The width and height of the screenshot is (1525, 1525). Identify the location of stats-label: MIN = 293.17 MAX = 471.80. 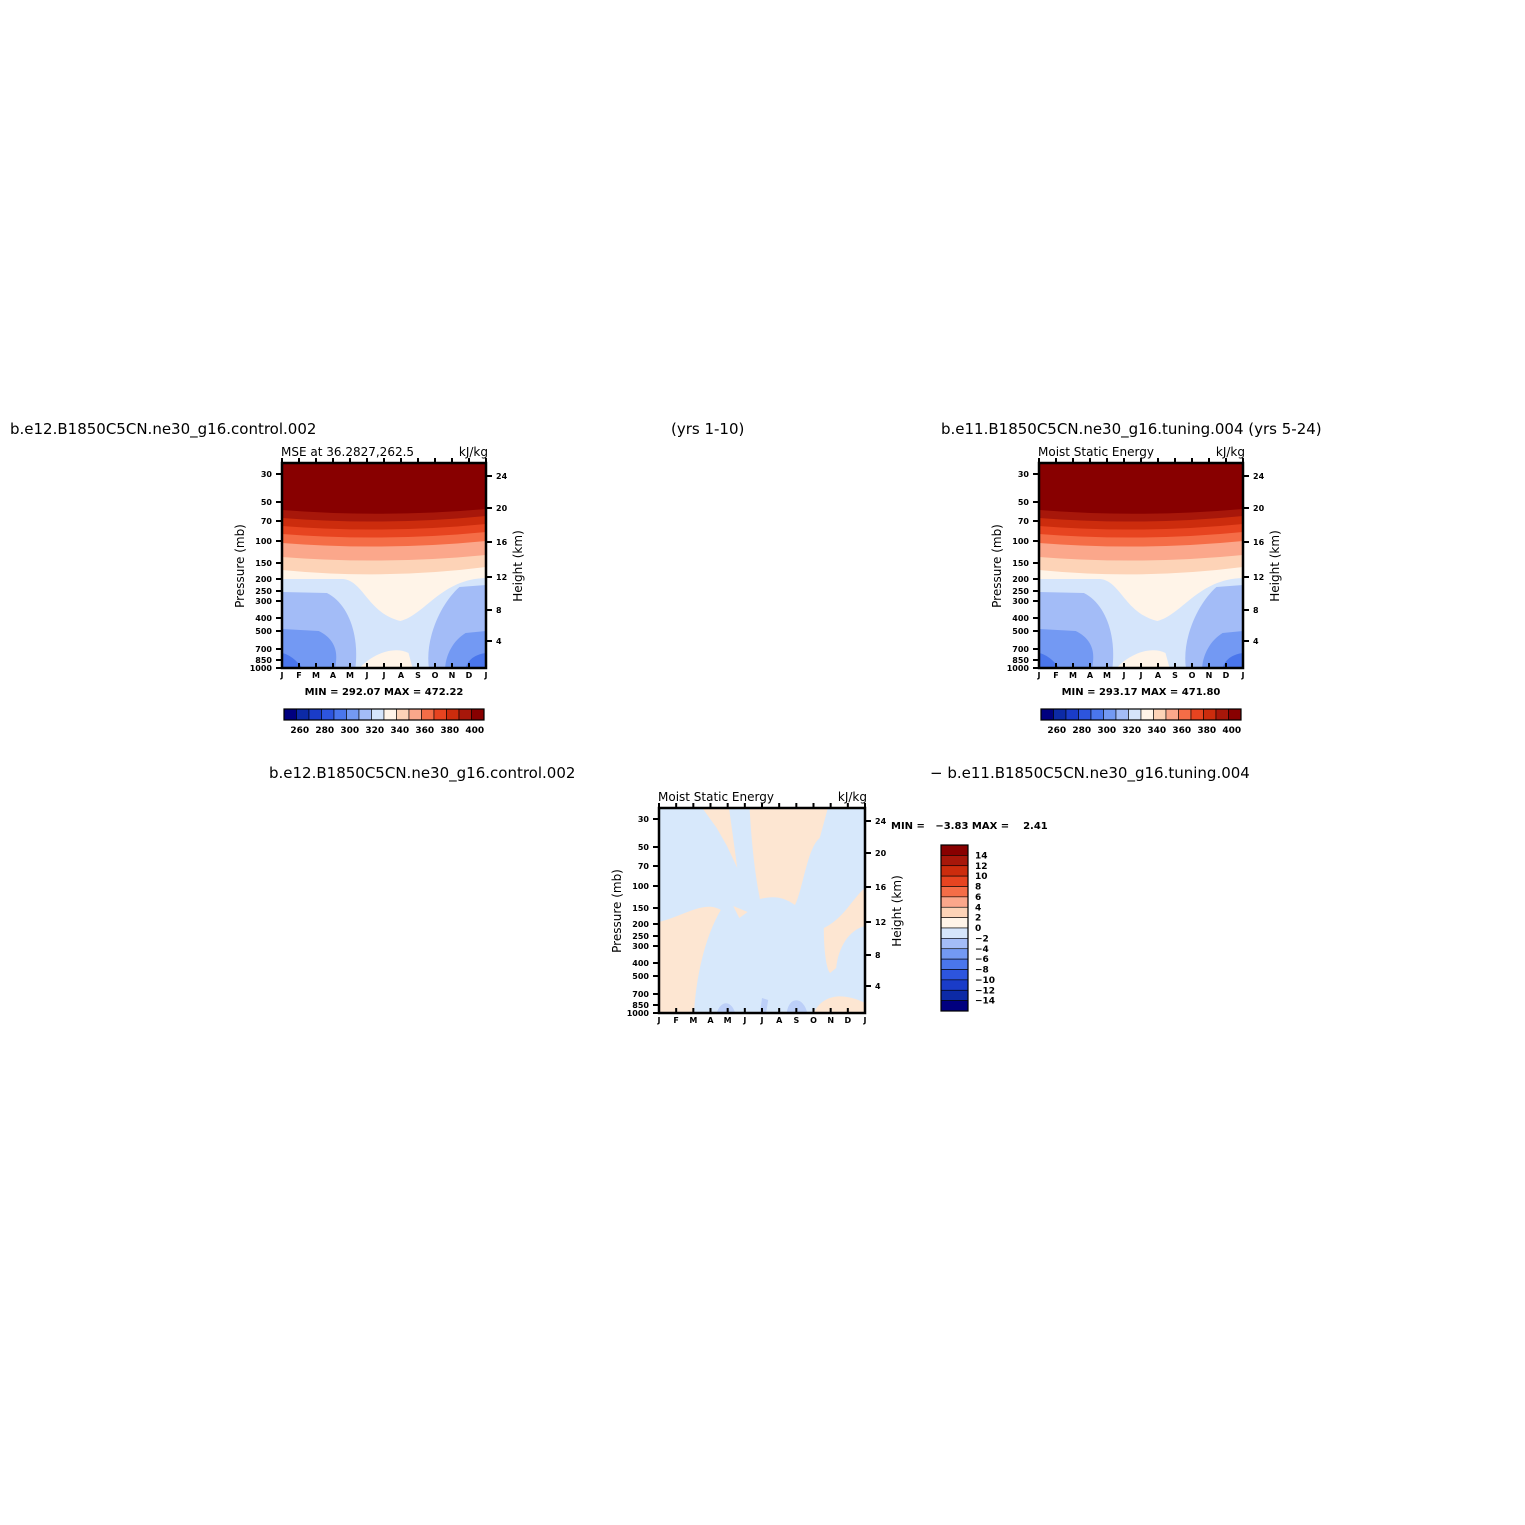
(1141, 692).